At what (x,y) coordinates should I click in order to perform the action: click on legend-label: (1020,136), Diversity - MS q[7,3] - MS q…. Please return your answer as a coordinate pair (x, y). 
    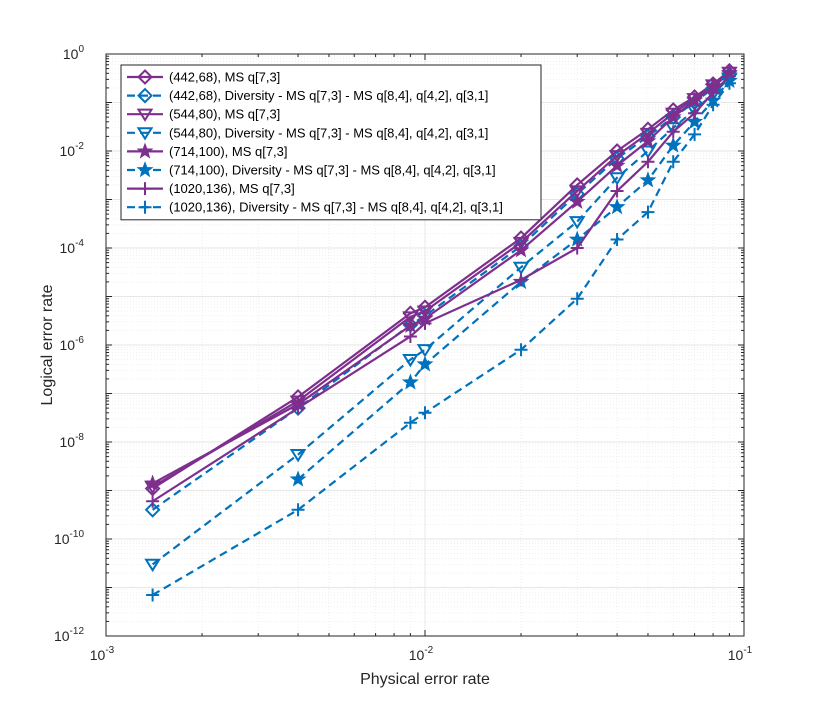
    Looking at the image, I should click on (336, 207).